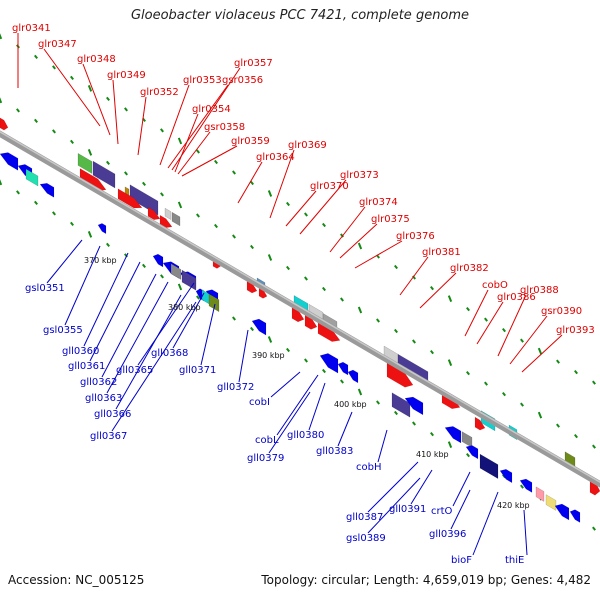  What do you see at coordinates (45, 288) in the screenshot?
I see `gene-label-gsl0351: gsl0351` at bounding box center [45, 288].